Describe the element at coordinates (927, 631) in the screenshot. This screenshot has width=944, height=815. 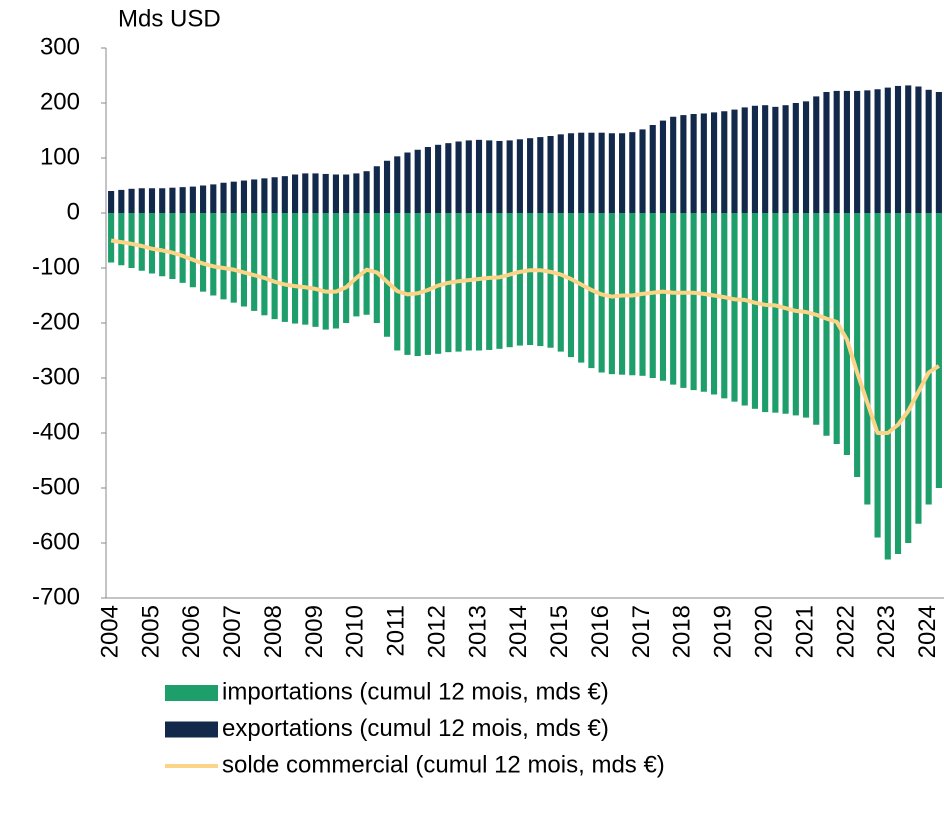
I see `x-tick-label: 2024` at that location.